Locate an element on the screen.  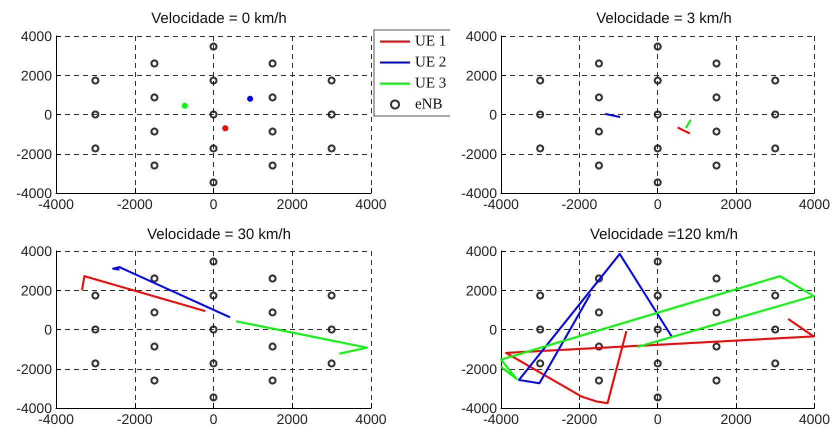
legend-label: UE 2 is located at coordinates (430, 62).